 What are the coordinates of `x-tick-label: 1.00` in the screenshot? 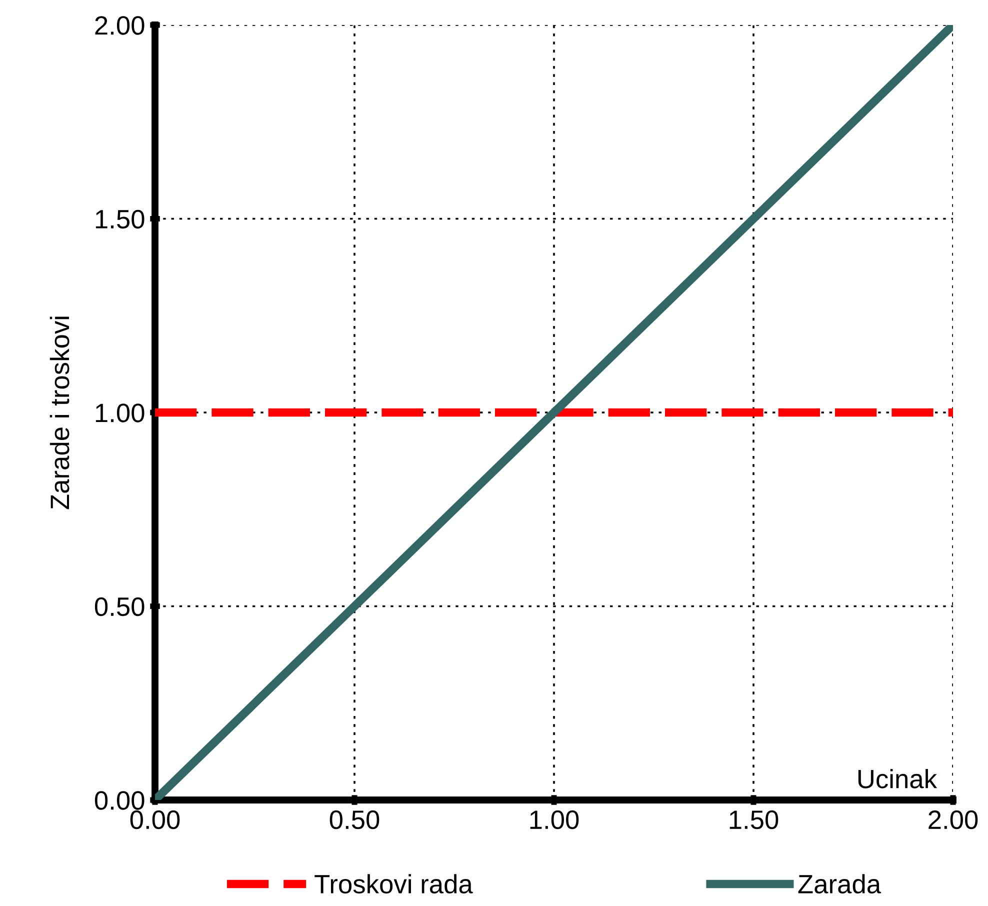 It's located at (554, 820).